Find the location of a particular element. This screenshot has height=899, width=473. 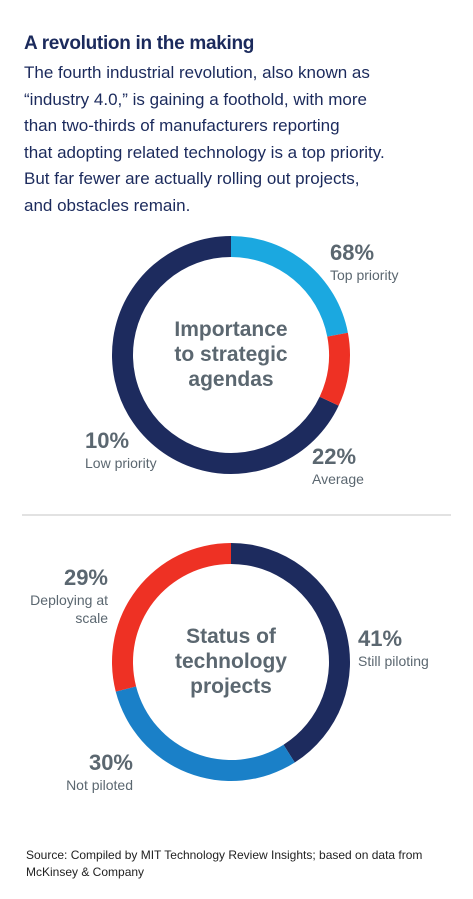

center-label-line: technology is located at coordinates (230, 661).